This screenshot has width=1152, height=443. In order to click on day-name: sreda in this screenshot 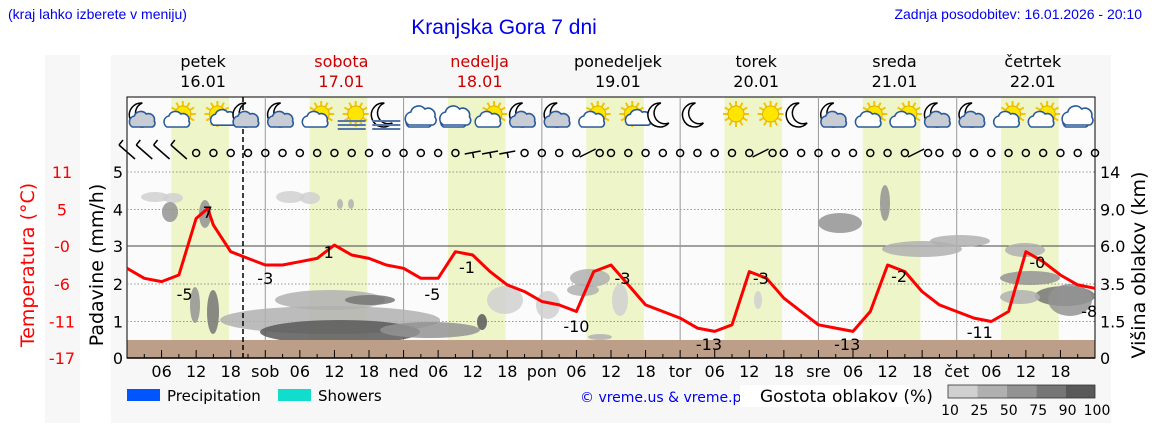, I will do `click(894, 61)`.